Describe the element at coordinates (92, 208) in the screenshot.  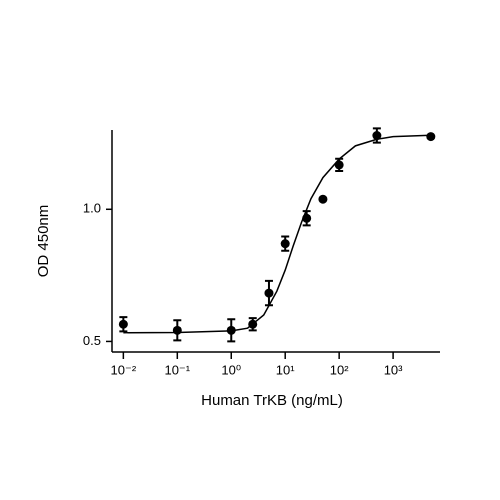
I see `y-tick-label: 1.0` at that location.